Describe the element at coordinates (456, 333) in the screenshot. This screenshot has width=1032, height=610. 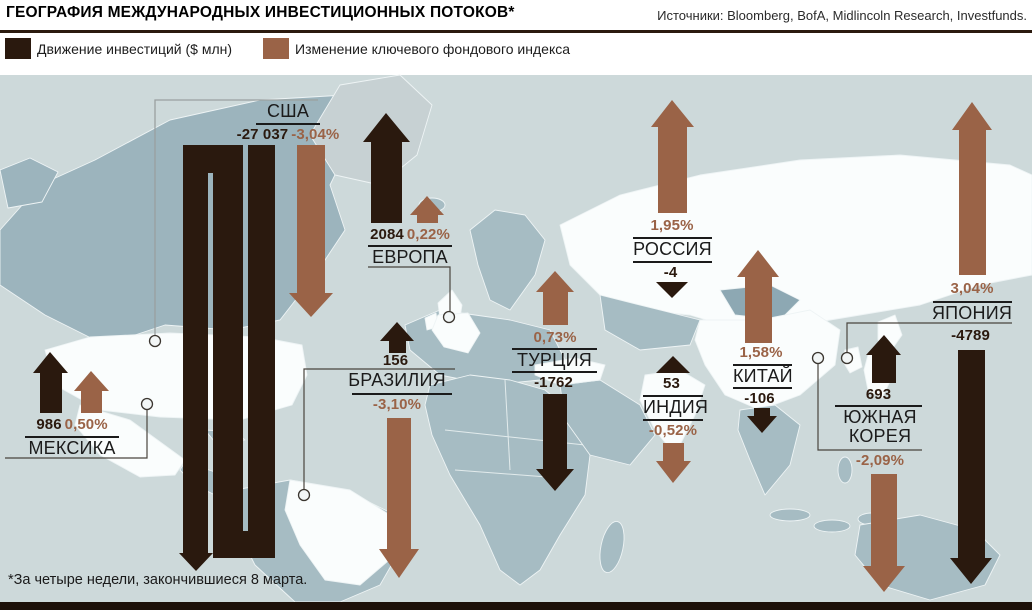
I see `land-france` at that location.